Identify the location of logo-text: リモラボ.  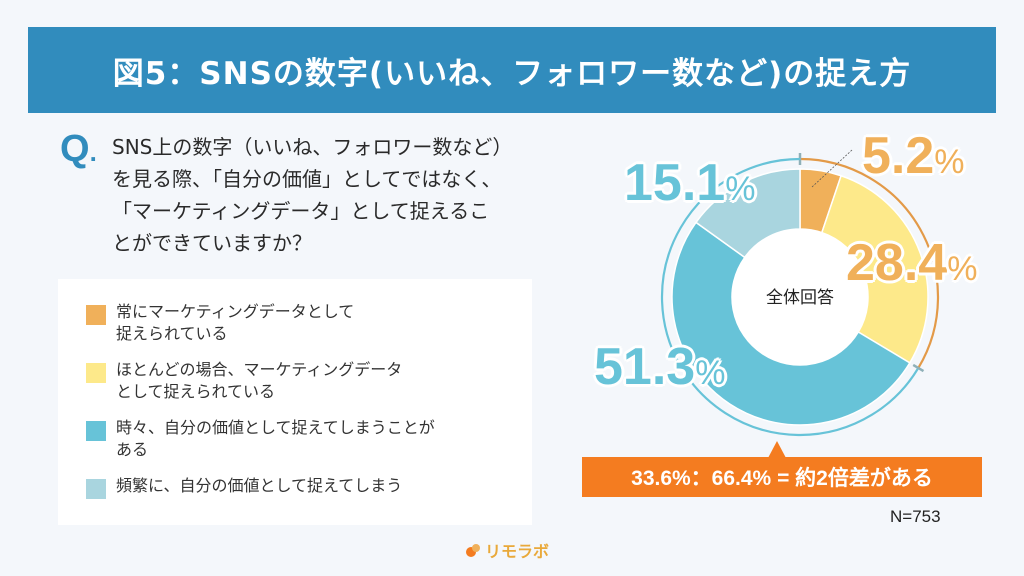
(517, 551).